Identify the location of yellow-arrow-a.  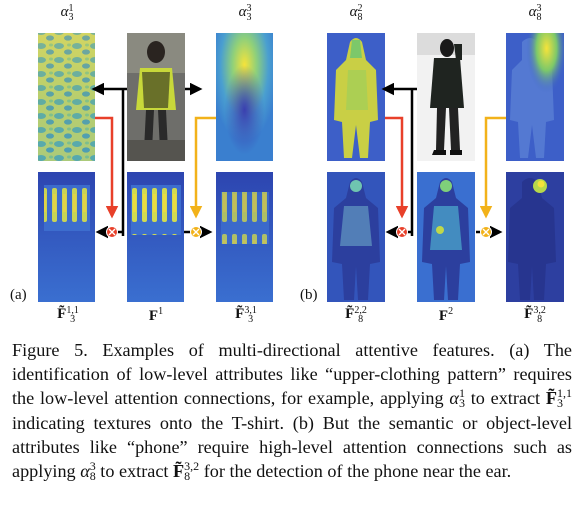
(202, 167).